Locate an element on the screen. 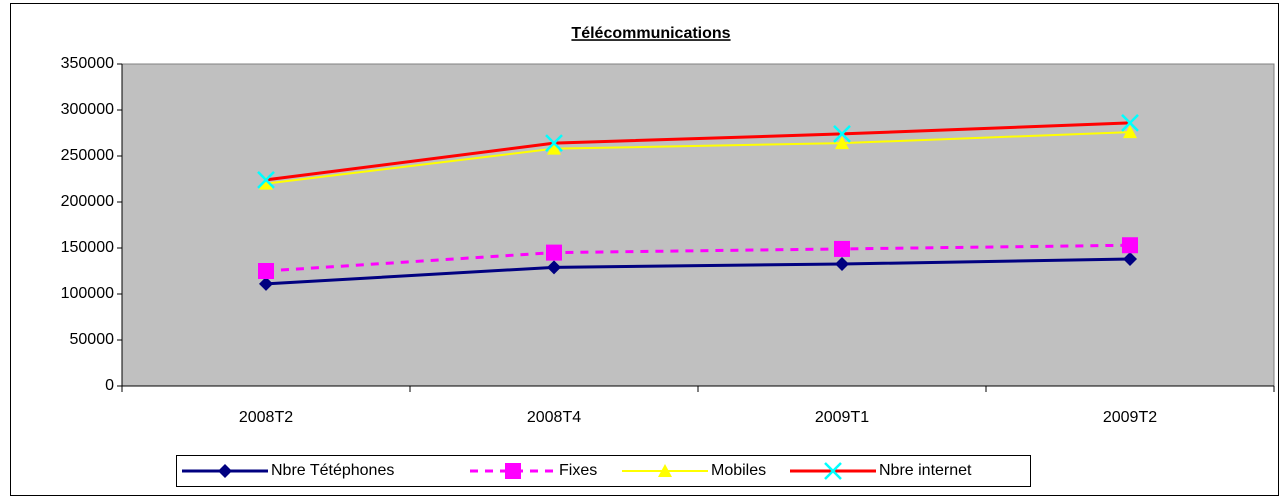 This screenshot has height=501, width=1285. legend-label: Mobiles is located at coordinates (738, 470).